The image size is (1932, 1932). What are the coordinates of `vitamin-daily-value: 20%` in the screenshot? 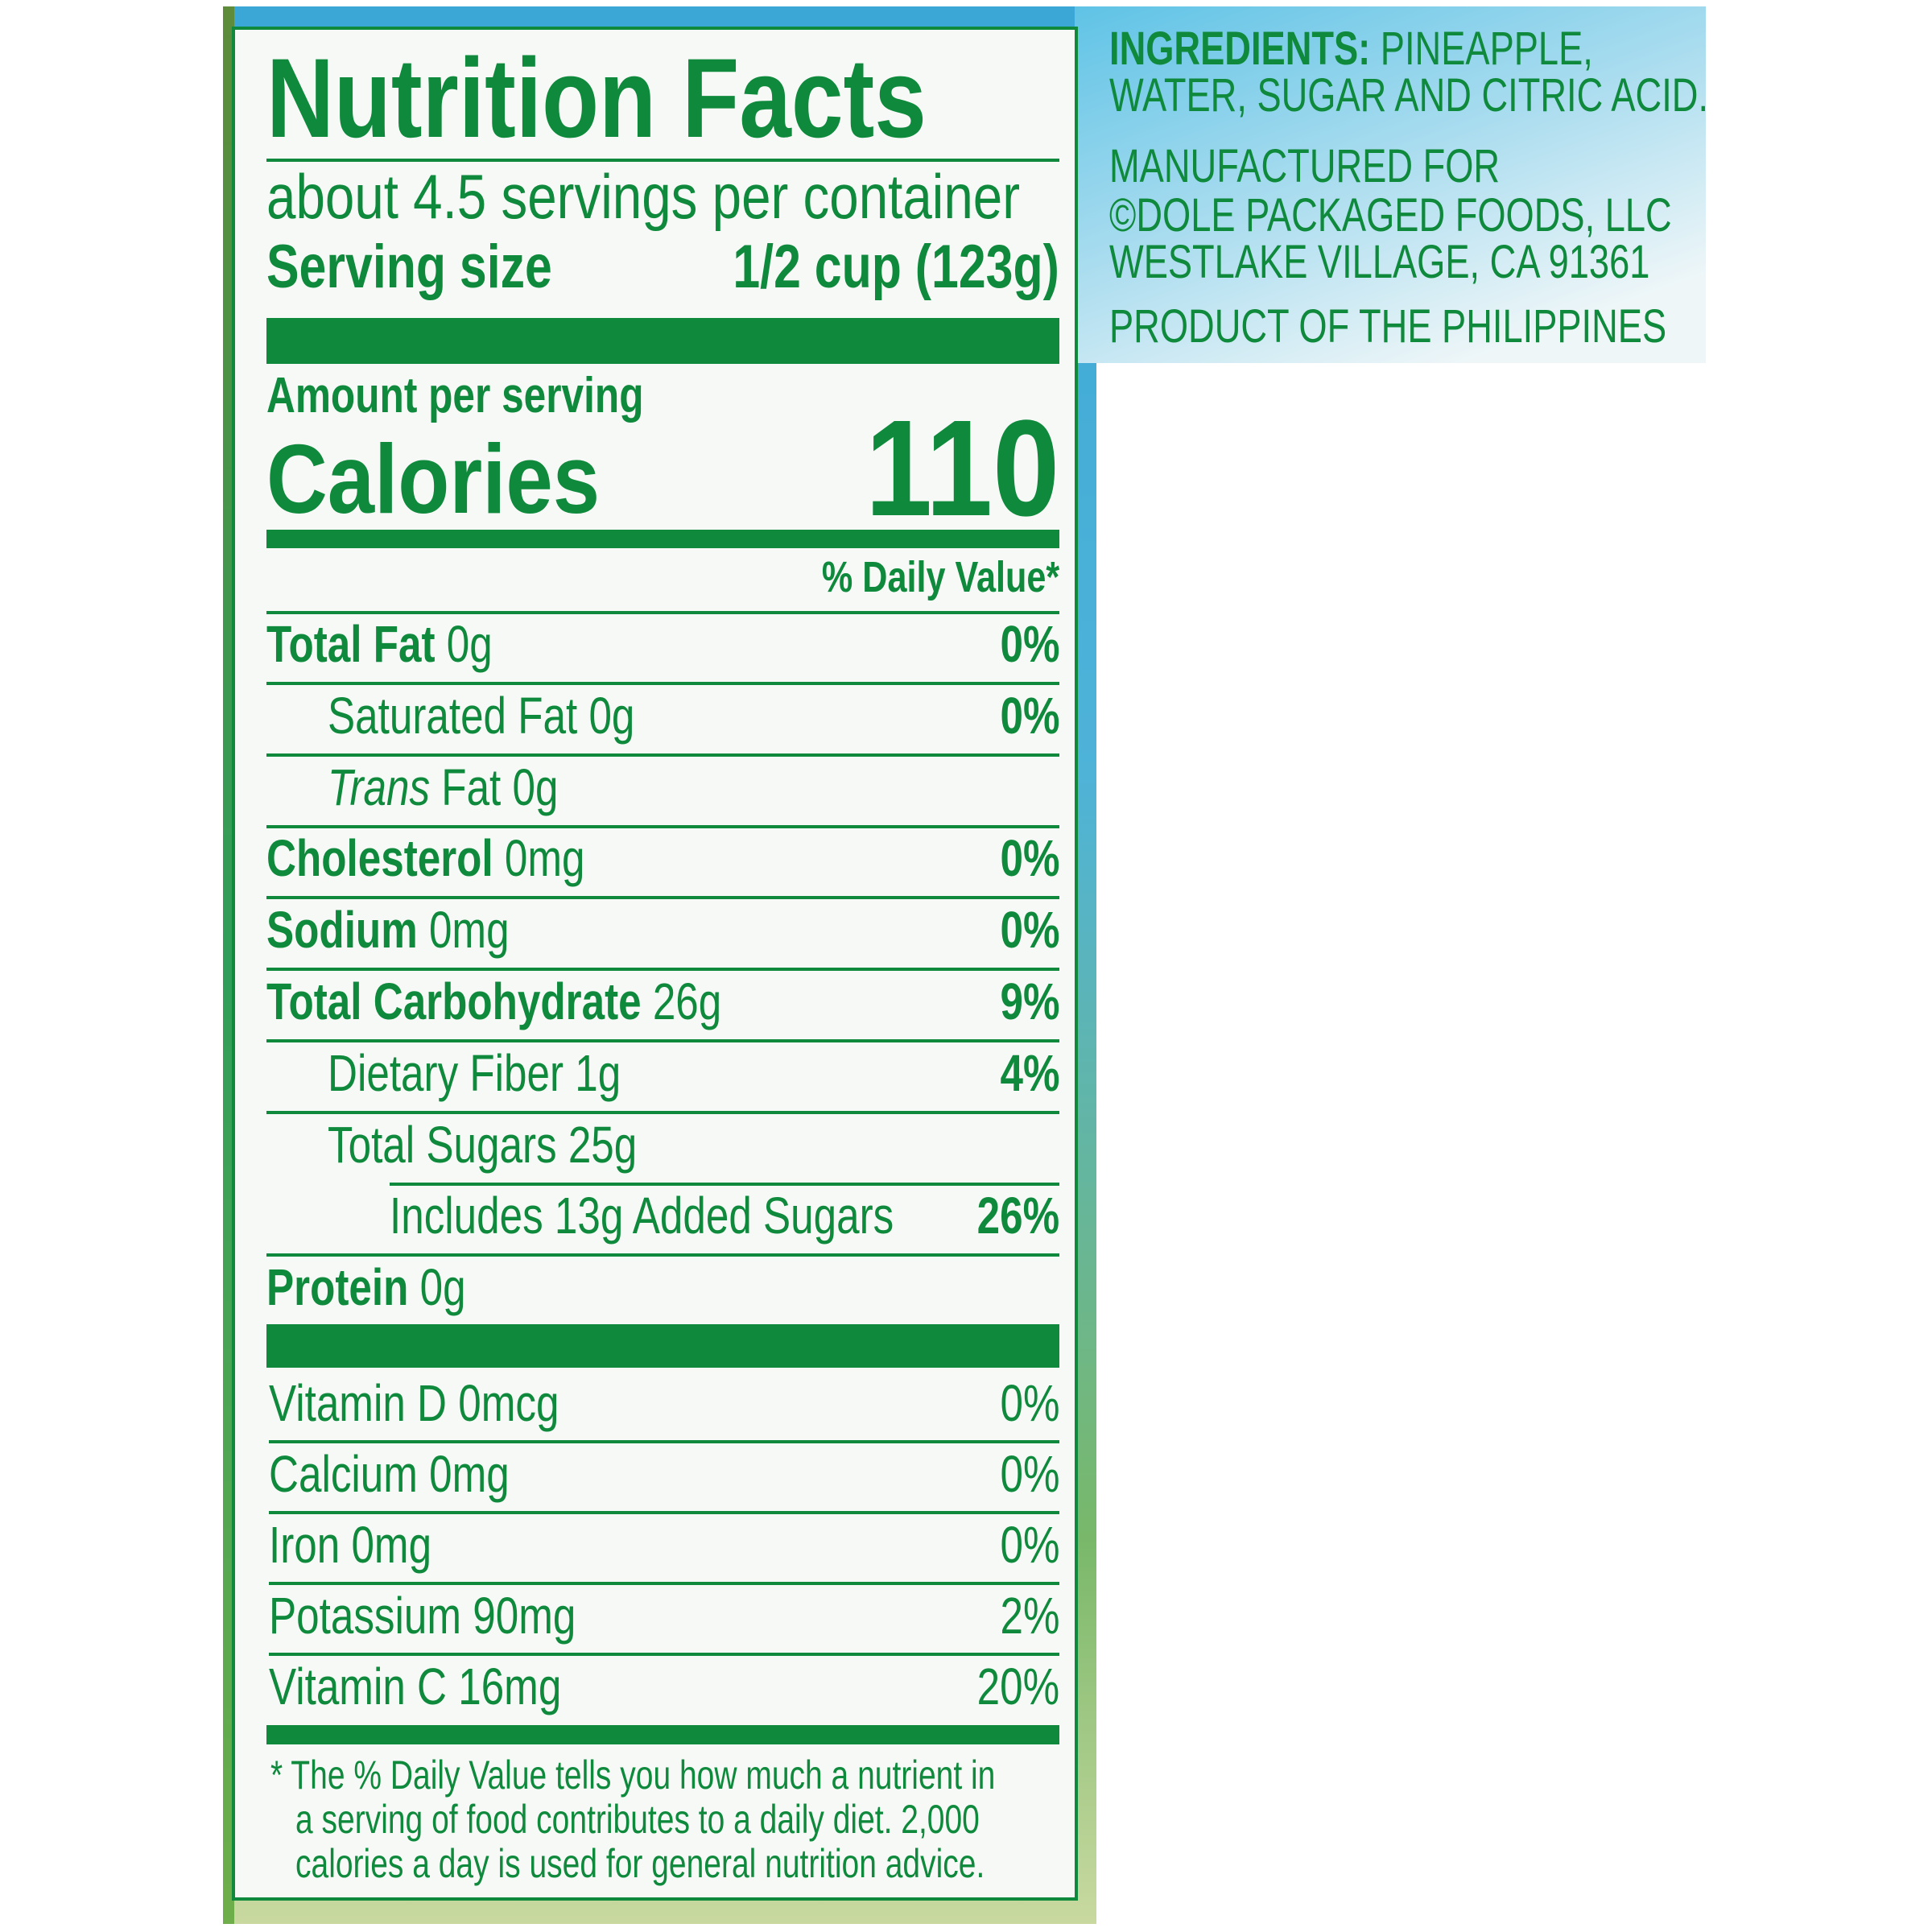 It's located at (1007, 1687).